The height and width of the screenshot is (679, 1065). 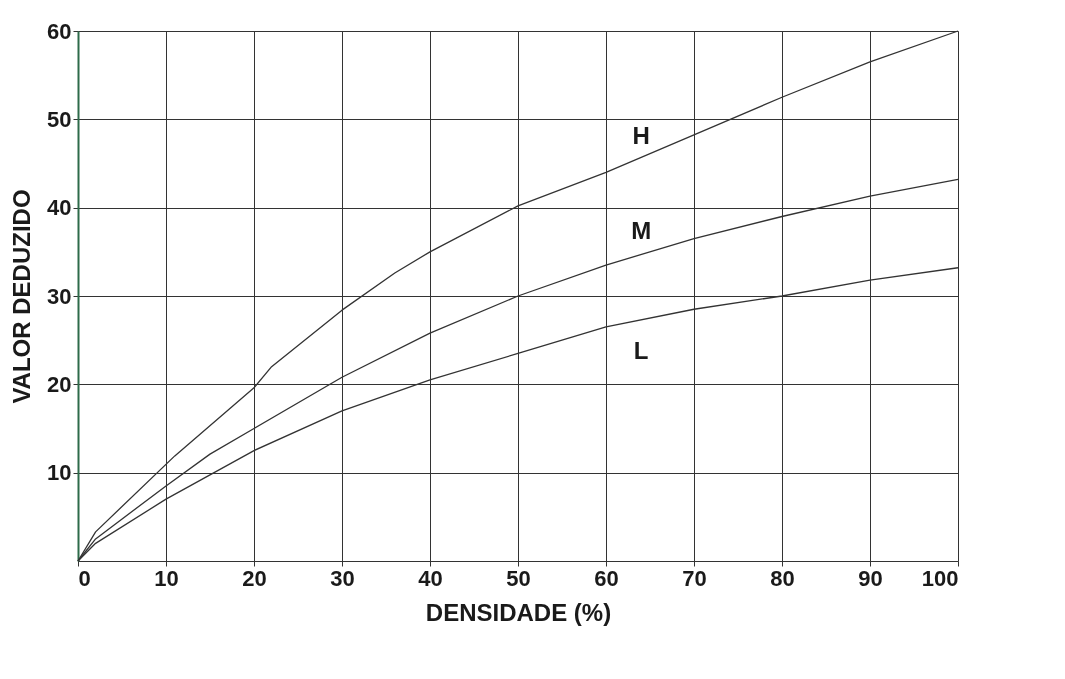 What do you see at coordinates (430, 578) in the screenshot?
I see `x-tick-label: 40` at bounding box center [430, 578].